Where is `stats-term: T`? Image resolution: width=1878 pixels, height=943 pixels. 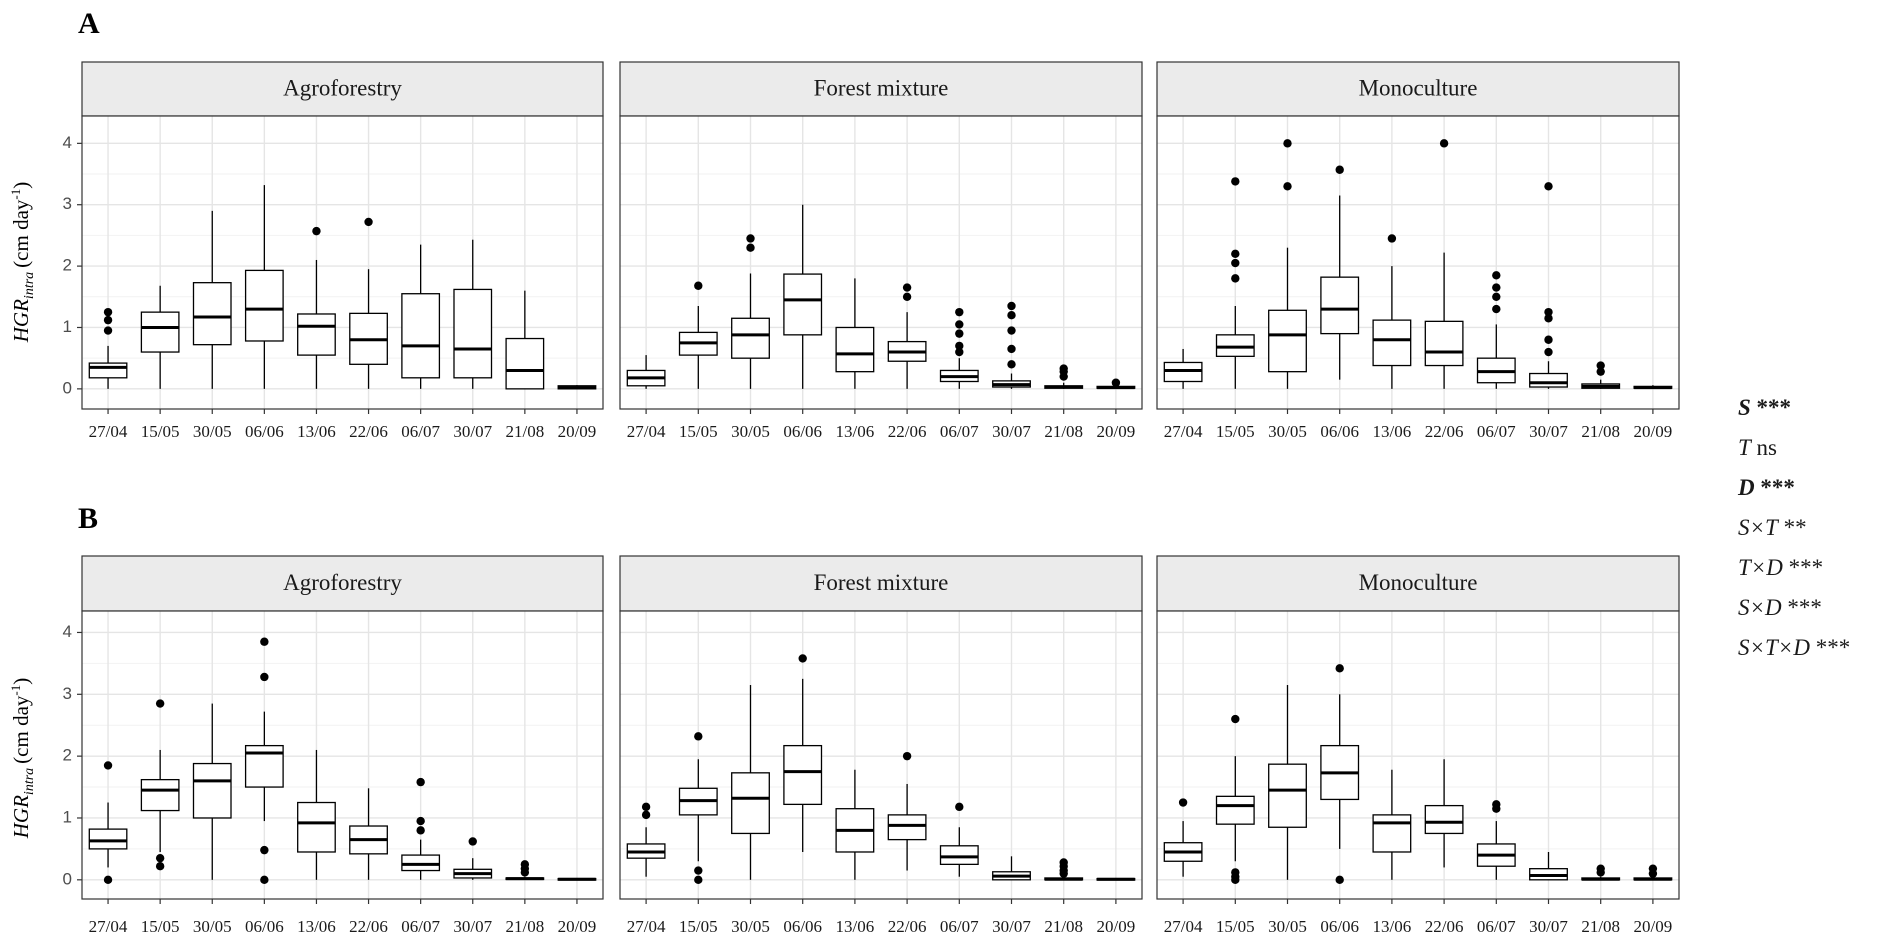 stats-term: T is located at coordinates (1744, 447).